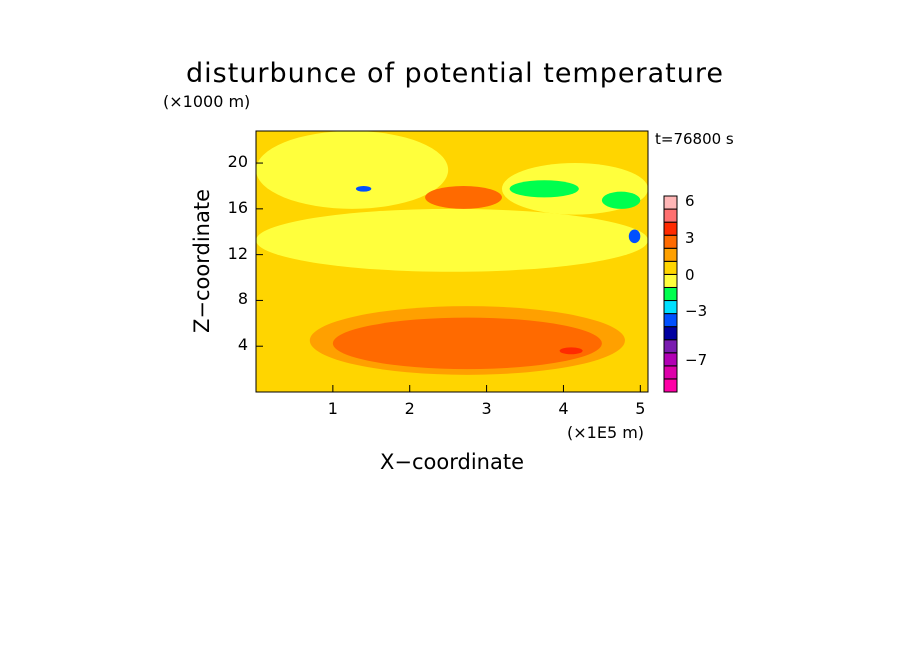 This screenshot has height=654, width=904. What do you see at coordinates (242, 345) in the screenshot?
I see `y-tick-label: 4` at bounding box center [242, 345].